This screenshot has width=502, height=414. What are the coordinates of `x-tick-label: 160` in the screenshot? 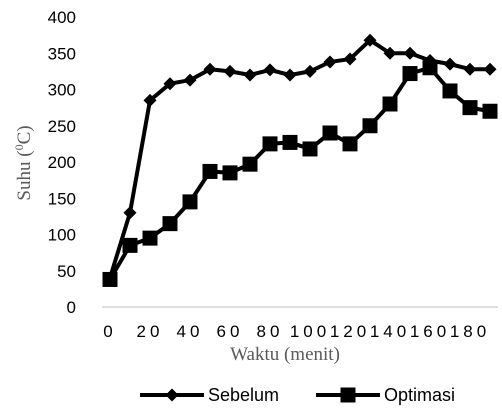 It's located at (430, 331).